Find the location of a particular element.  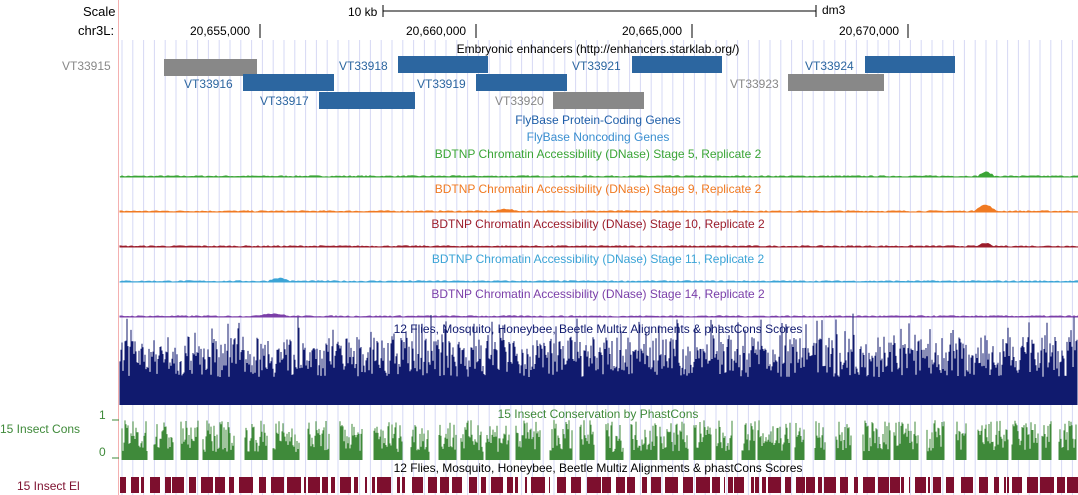

enhancer-bar-vt33920 is located at coordinates (598, 100).